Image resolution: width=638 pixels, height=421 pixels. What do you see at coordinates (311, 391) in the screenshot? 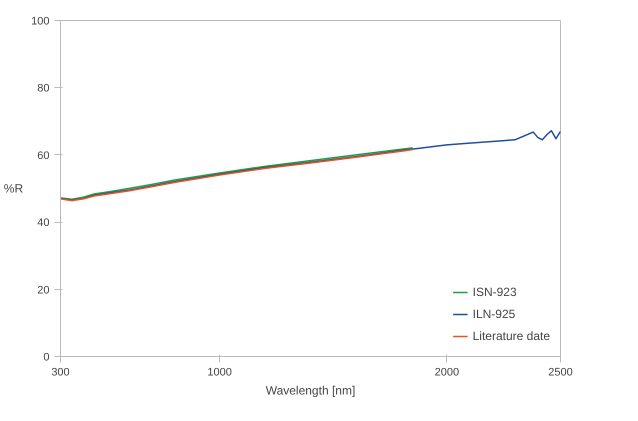
I see `x-axis-title: Wavelength [nm]` at bounding box center [311, 391].